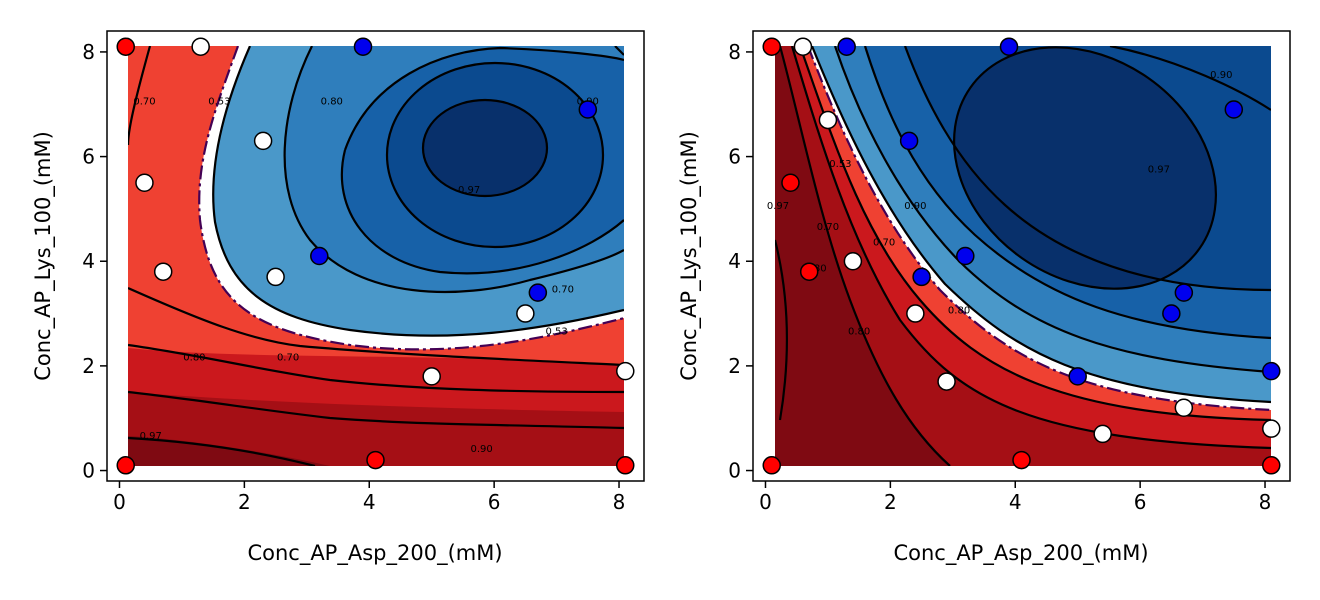 The height and width of the screenshot is (600, 1320). I want to click on right-y-axis-label: Conc_AP_Lys_100_(mM), so click(689, 256).